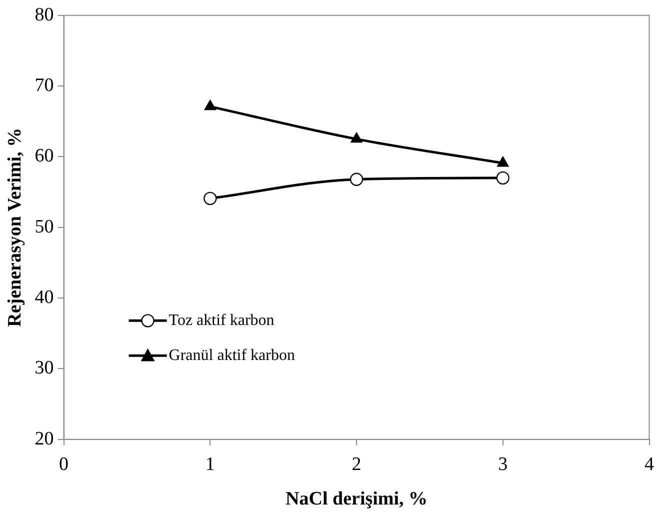  What do you see at coordinates (44, 156) in the screenshot?
I see `y-tick-label: 60` at bounding box center [44, 156].